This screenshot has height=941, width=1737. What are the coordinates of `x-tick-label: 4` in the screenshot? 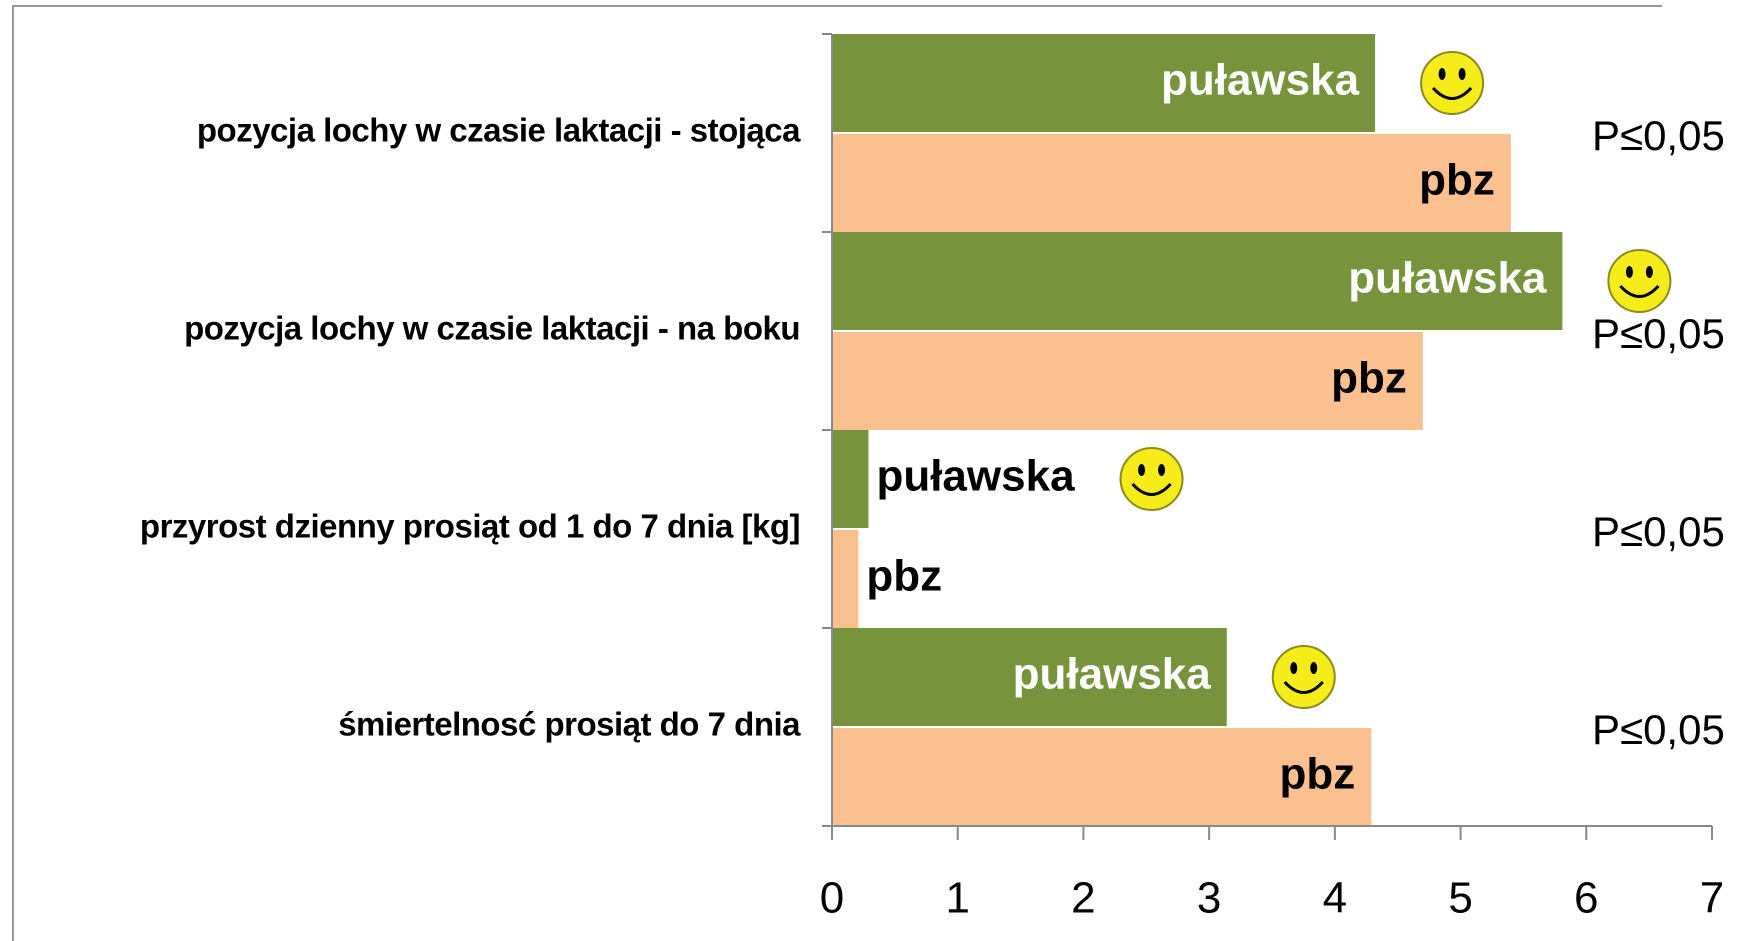 It's located at (1335, 898).